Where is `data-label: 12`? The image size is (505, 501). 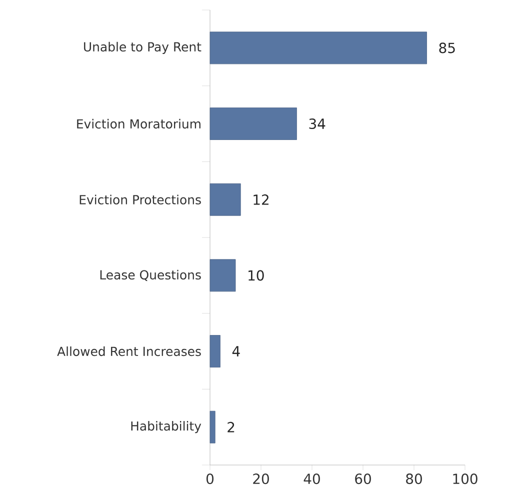
data-label: 12 is located at coordinates (261, 199).